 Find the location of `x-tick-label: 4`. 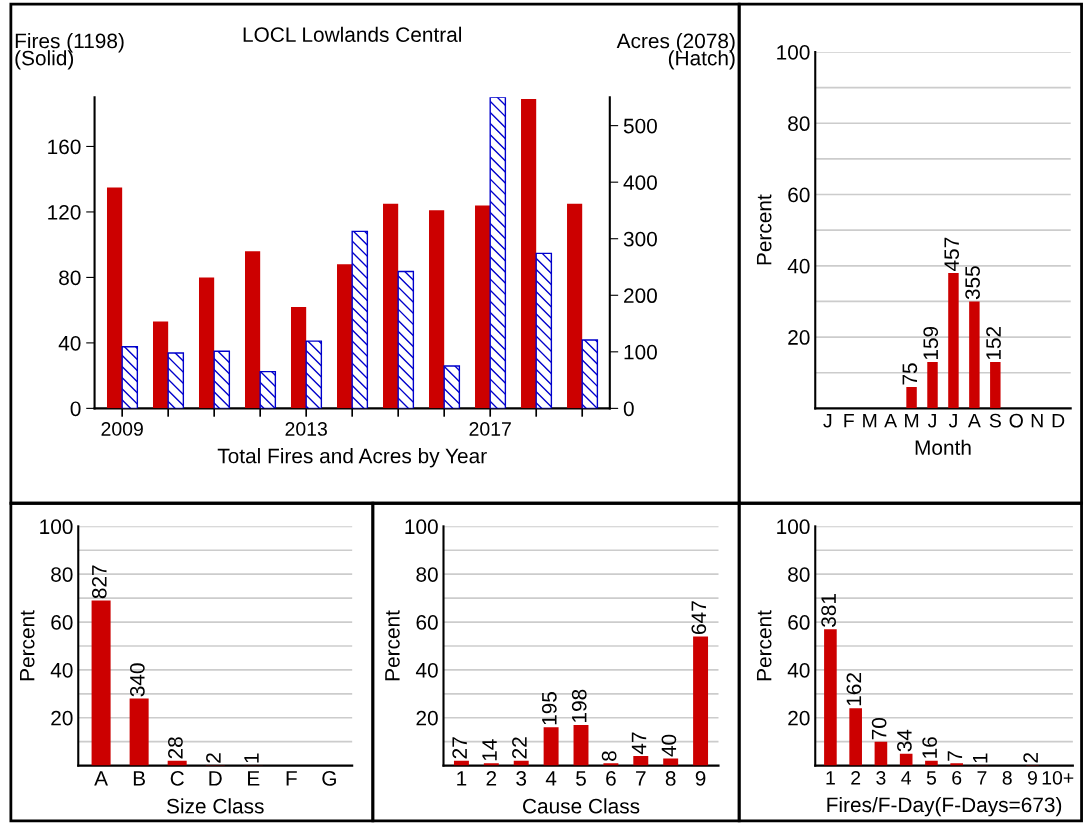

x-tick-label: 4 is located at coordinates (906, 778).